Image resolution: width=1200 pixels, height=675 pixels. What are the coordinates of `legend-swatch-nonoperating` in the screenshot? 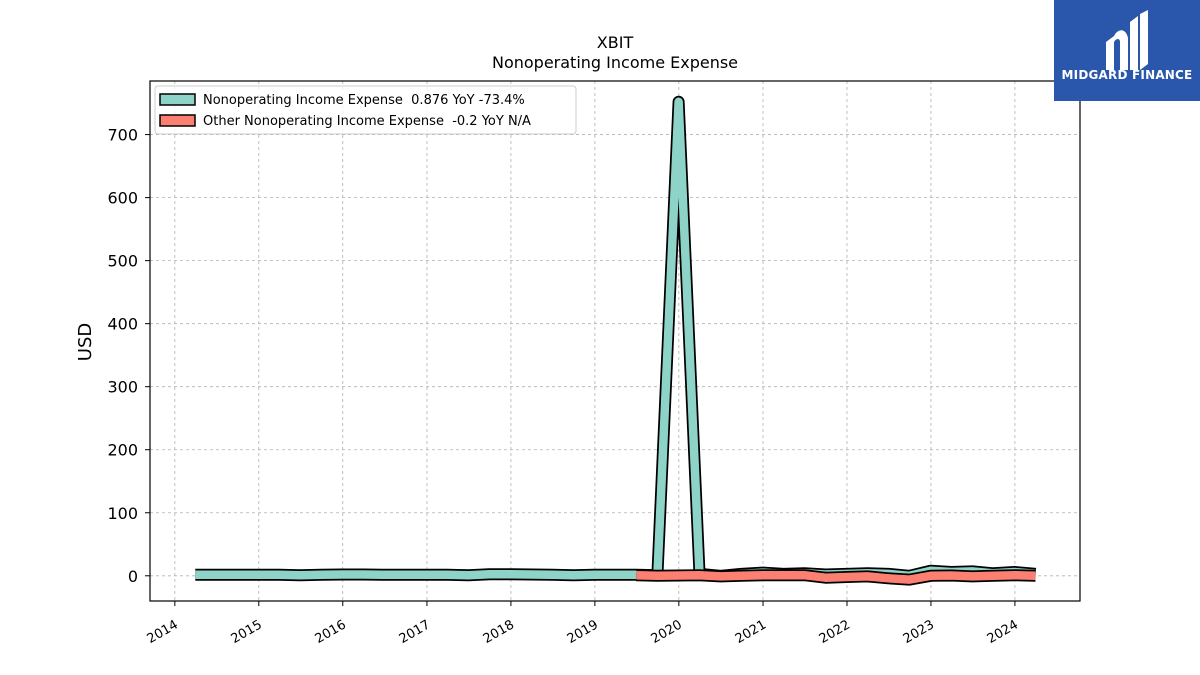 It's located at (177, 99).